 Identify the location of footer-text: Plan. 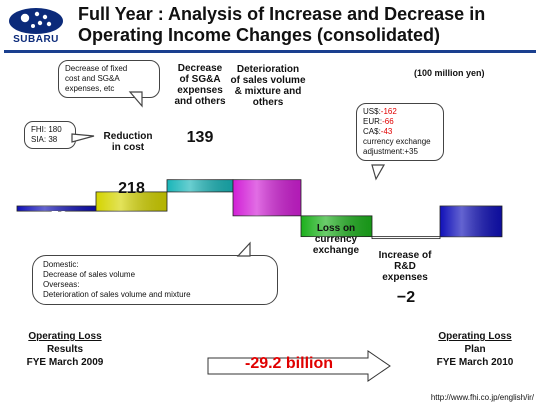
(475, 349).